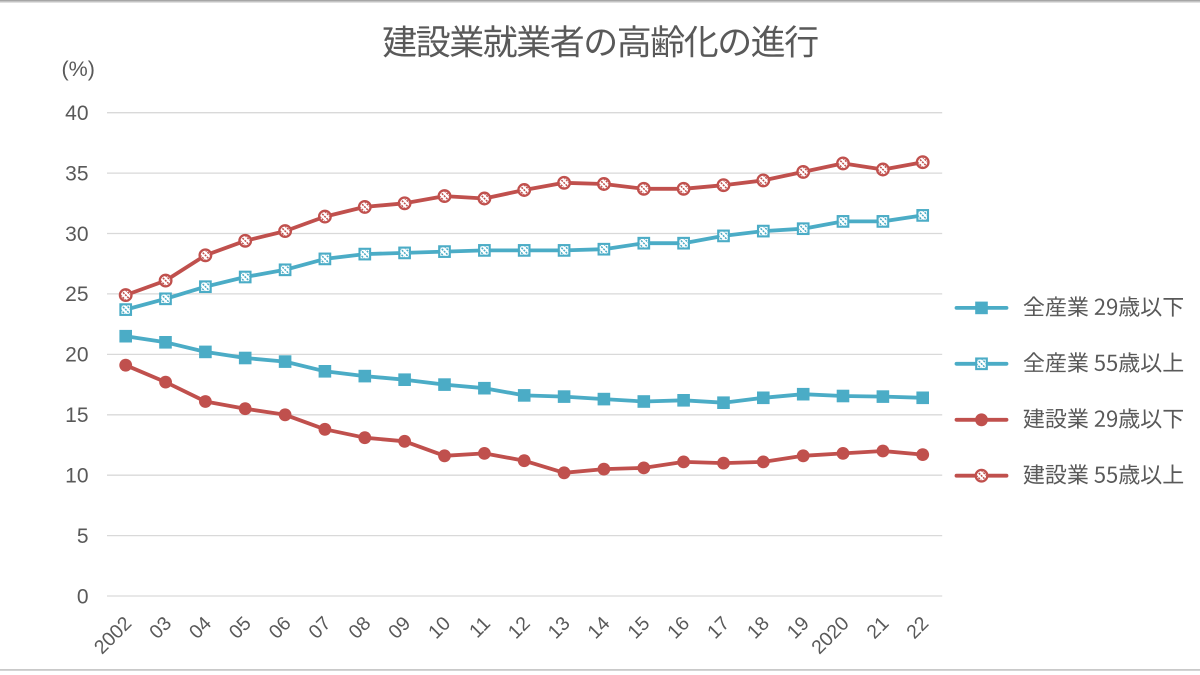 This screenshot has height=675, width=1200. Describe the element at coordinates (76, 355) in the screenshot. I see `svg-text: 20` at that location.